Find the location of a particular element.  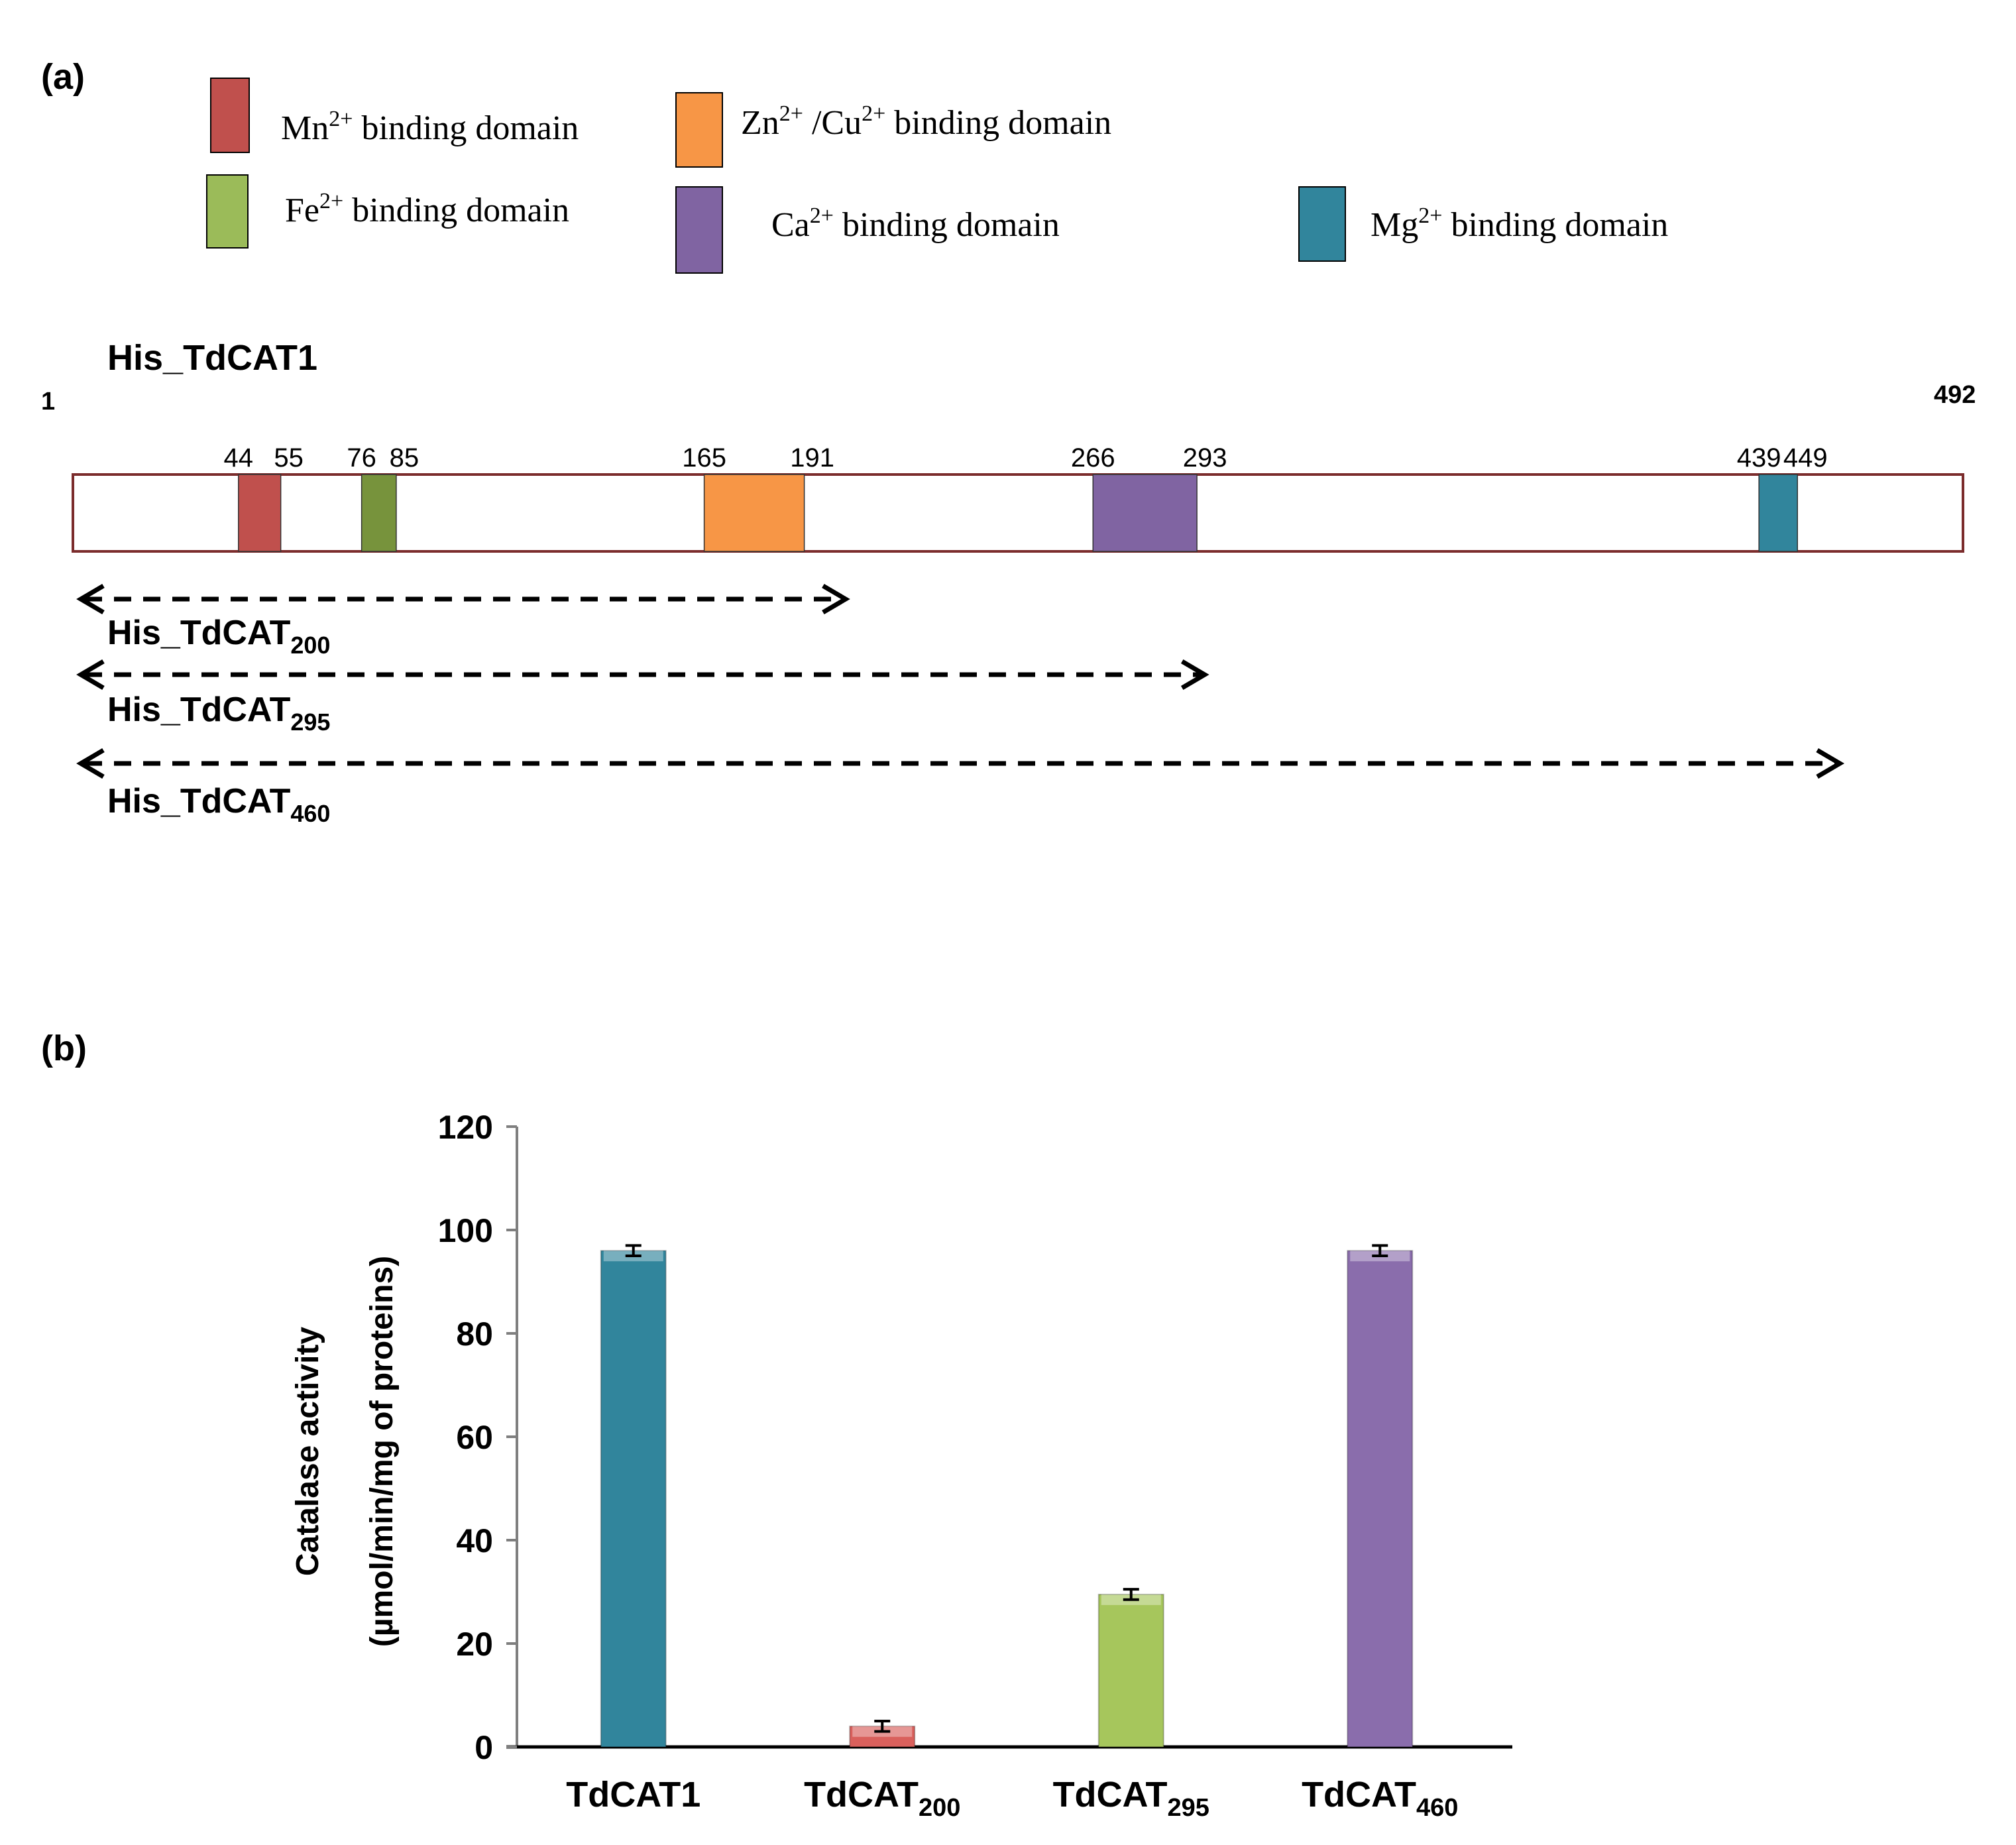

y-axis-title-line2: (µmol/min/mg of proteins) is located at coordinates (382, 1452).